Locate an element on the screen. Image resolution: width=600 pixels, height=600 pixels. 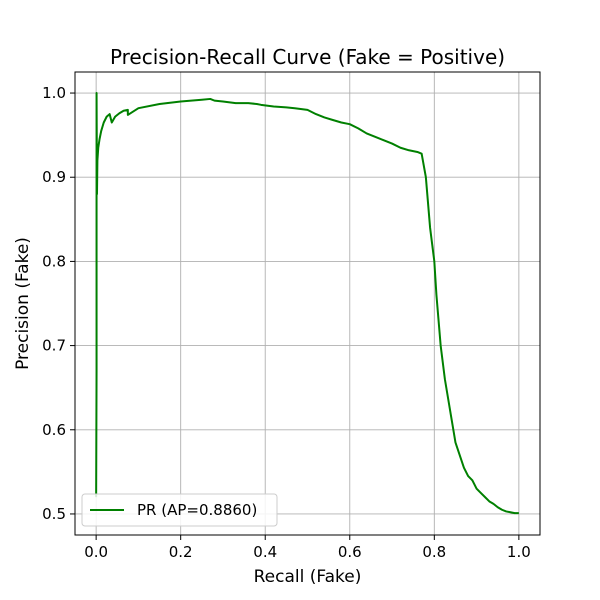
y-tick-label: 0.6 is located at coordinates (54, 430).